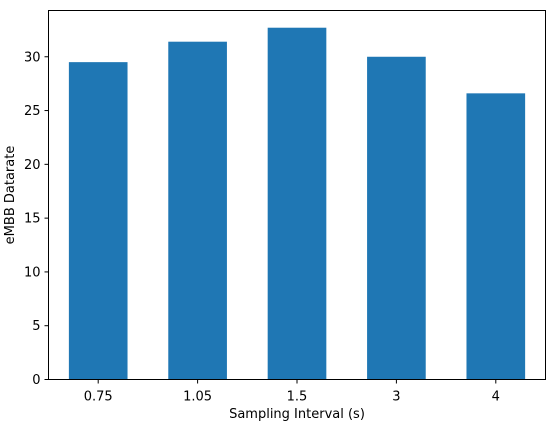 Image resolution: width=556 pixels, height=427 pixels. Describe the element at coordinates (297, 414) in the screenshot. I see `x-axis-label: Sampling Interval (s)` at that location.